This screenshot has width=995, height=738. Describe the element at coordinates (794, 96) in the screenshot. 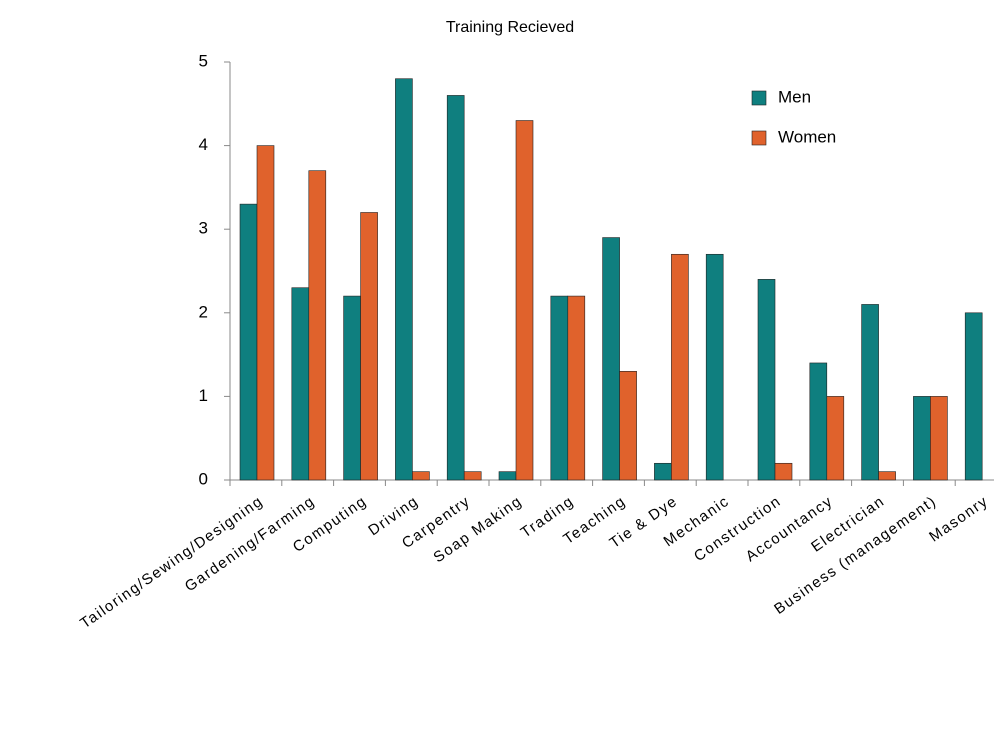

I see `legend-label: Men` at that location.